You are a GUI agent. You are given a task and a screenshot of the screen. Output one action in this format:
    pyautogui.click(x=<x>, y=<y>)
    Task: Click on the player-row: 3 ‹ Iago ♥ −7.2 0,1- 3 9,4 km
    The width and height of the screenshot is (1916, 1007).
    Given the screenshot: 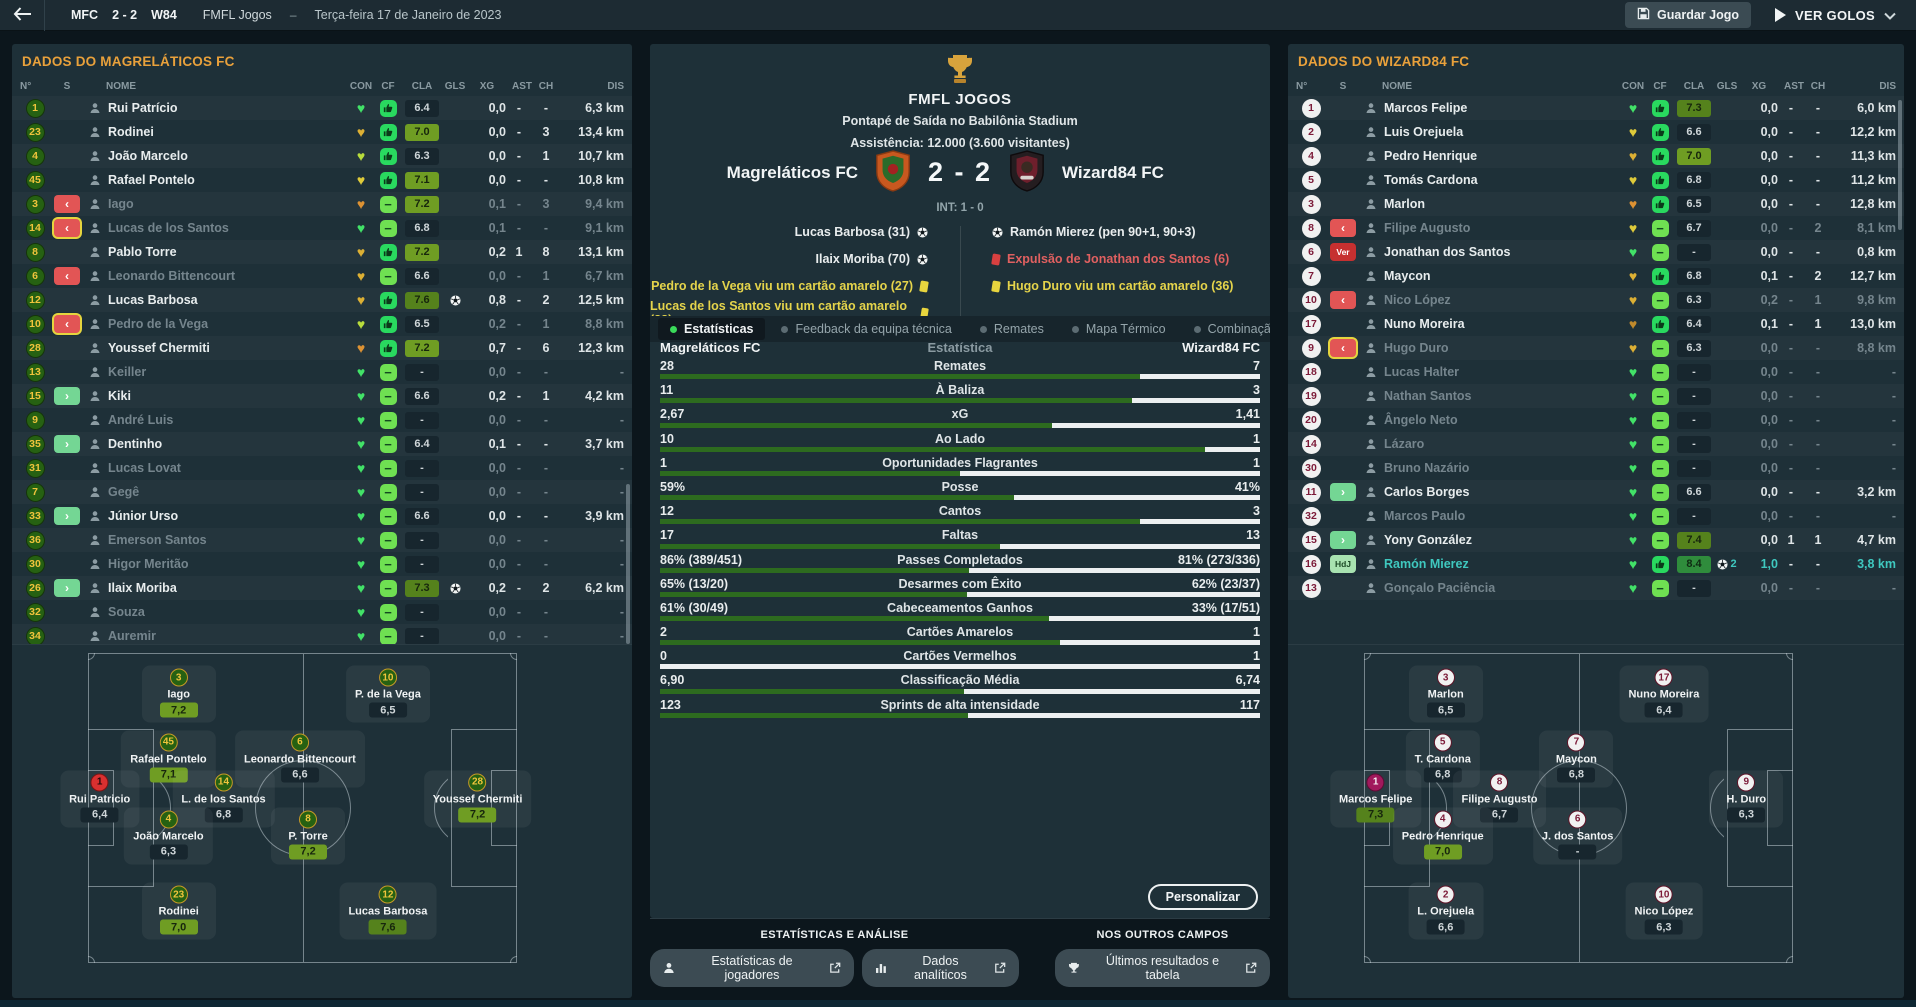 What is the action you would take?
    pyautogui.click(x=322, y=204)
    